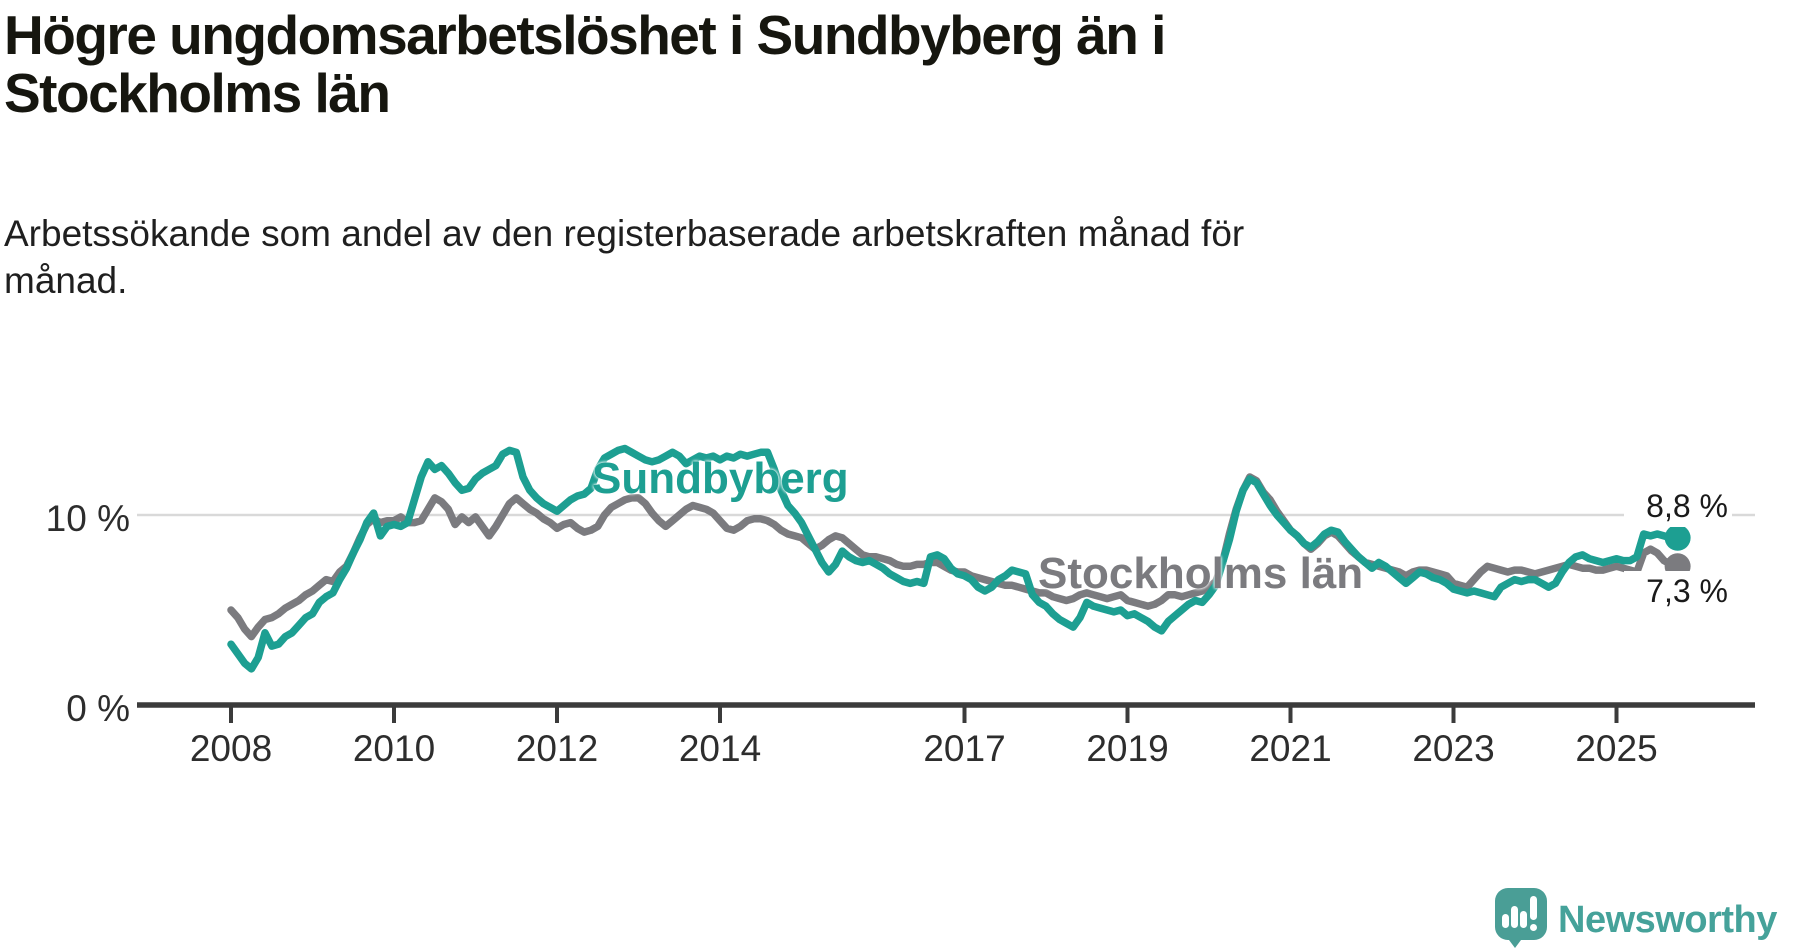  Describe the element at coordinates (1616, 748) in the screenshot. I see `x-axis-label-2025: 2025` at that location.